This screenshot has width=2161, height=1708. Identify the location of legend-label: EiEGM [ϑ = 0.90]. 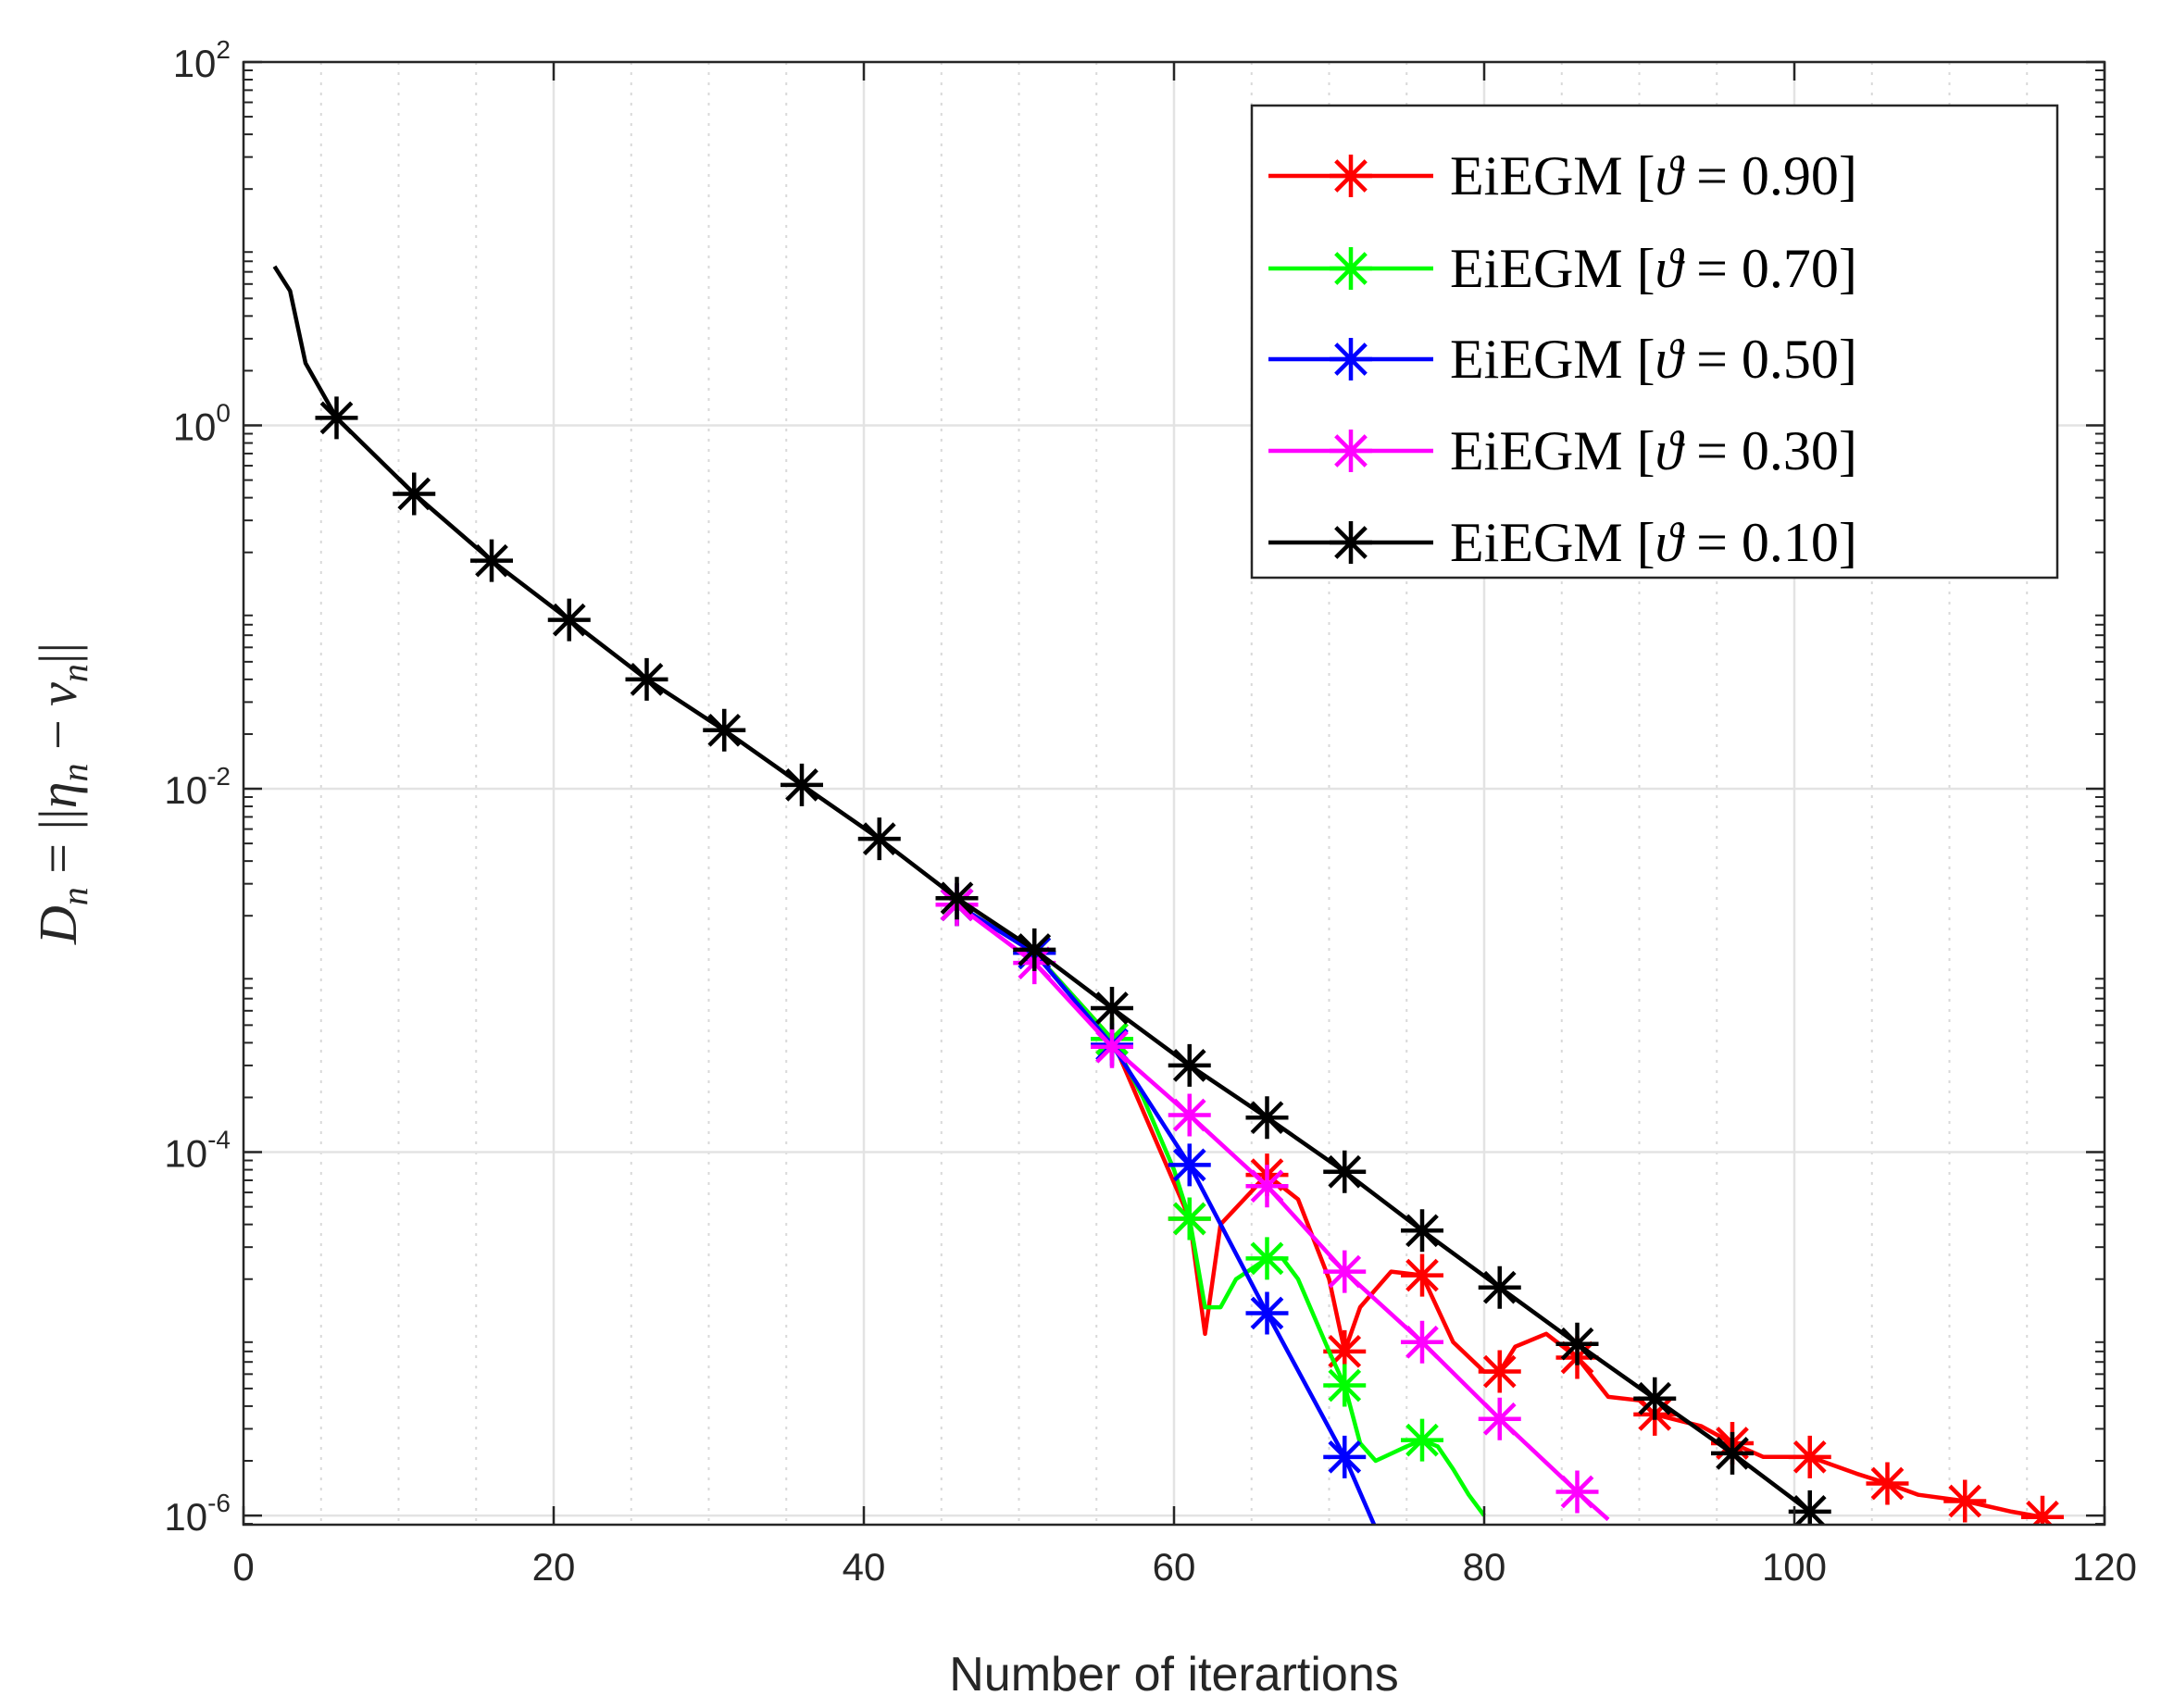
(1653, 175).